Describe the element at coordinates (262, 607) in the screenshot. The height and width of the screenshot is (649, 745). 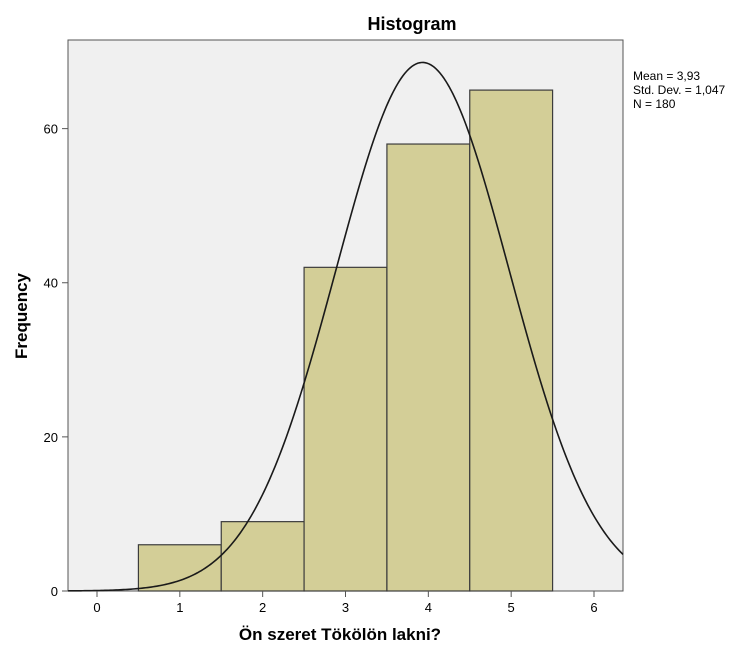
I see `x-tick-label: 2` at that location.